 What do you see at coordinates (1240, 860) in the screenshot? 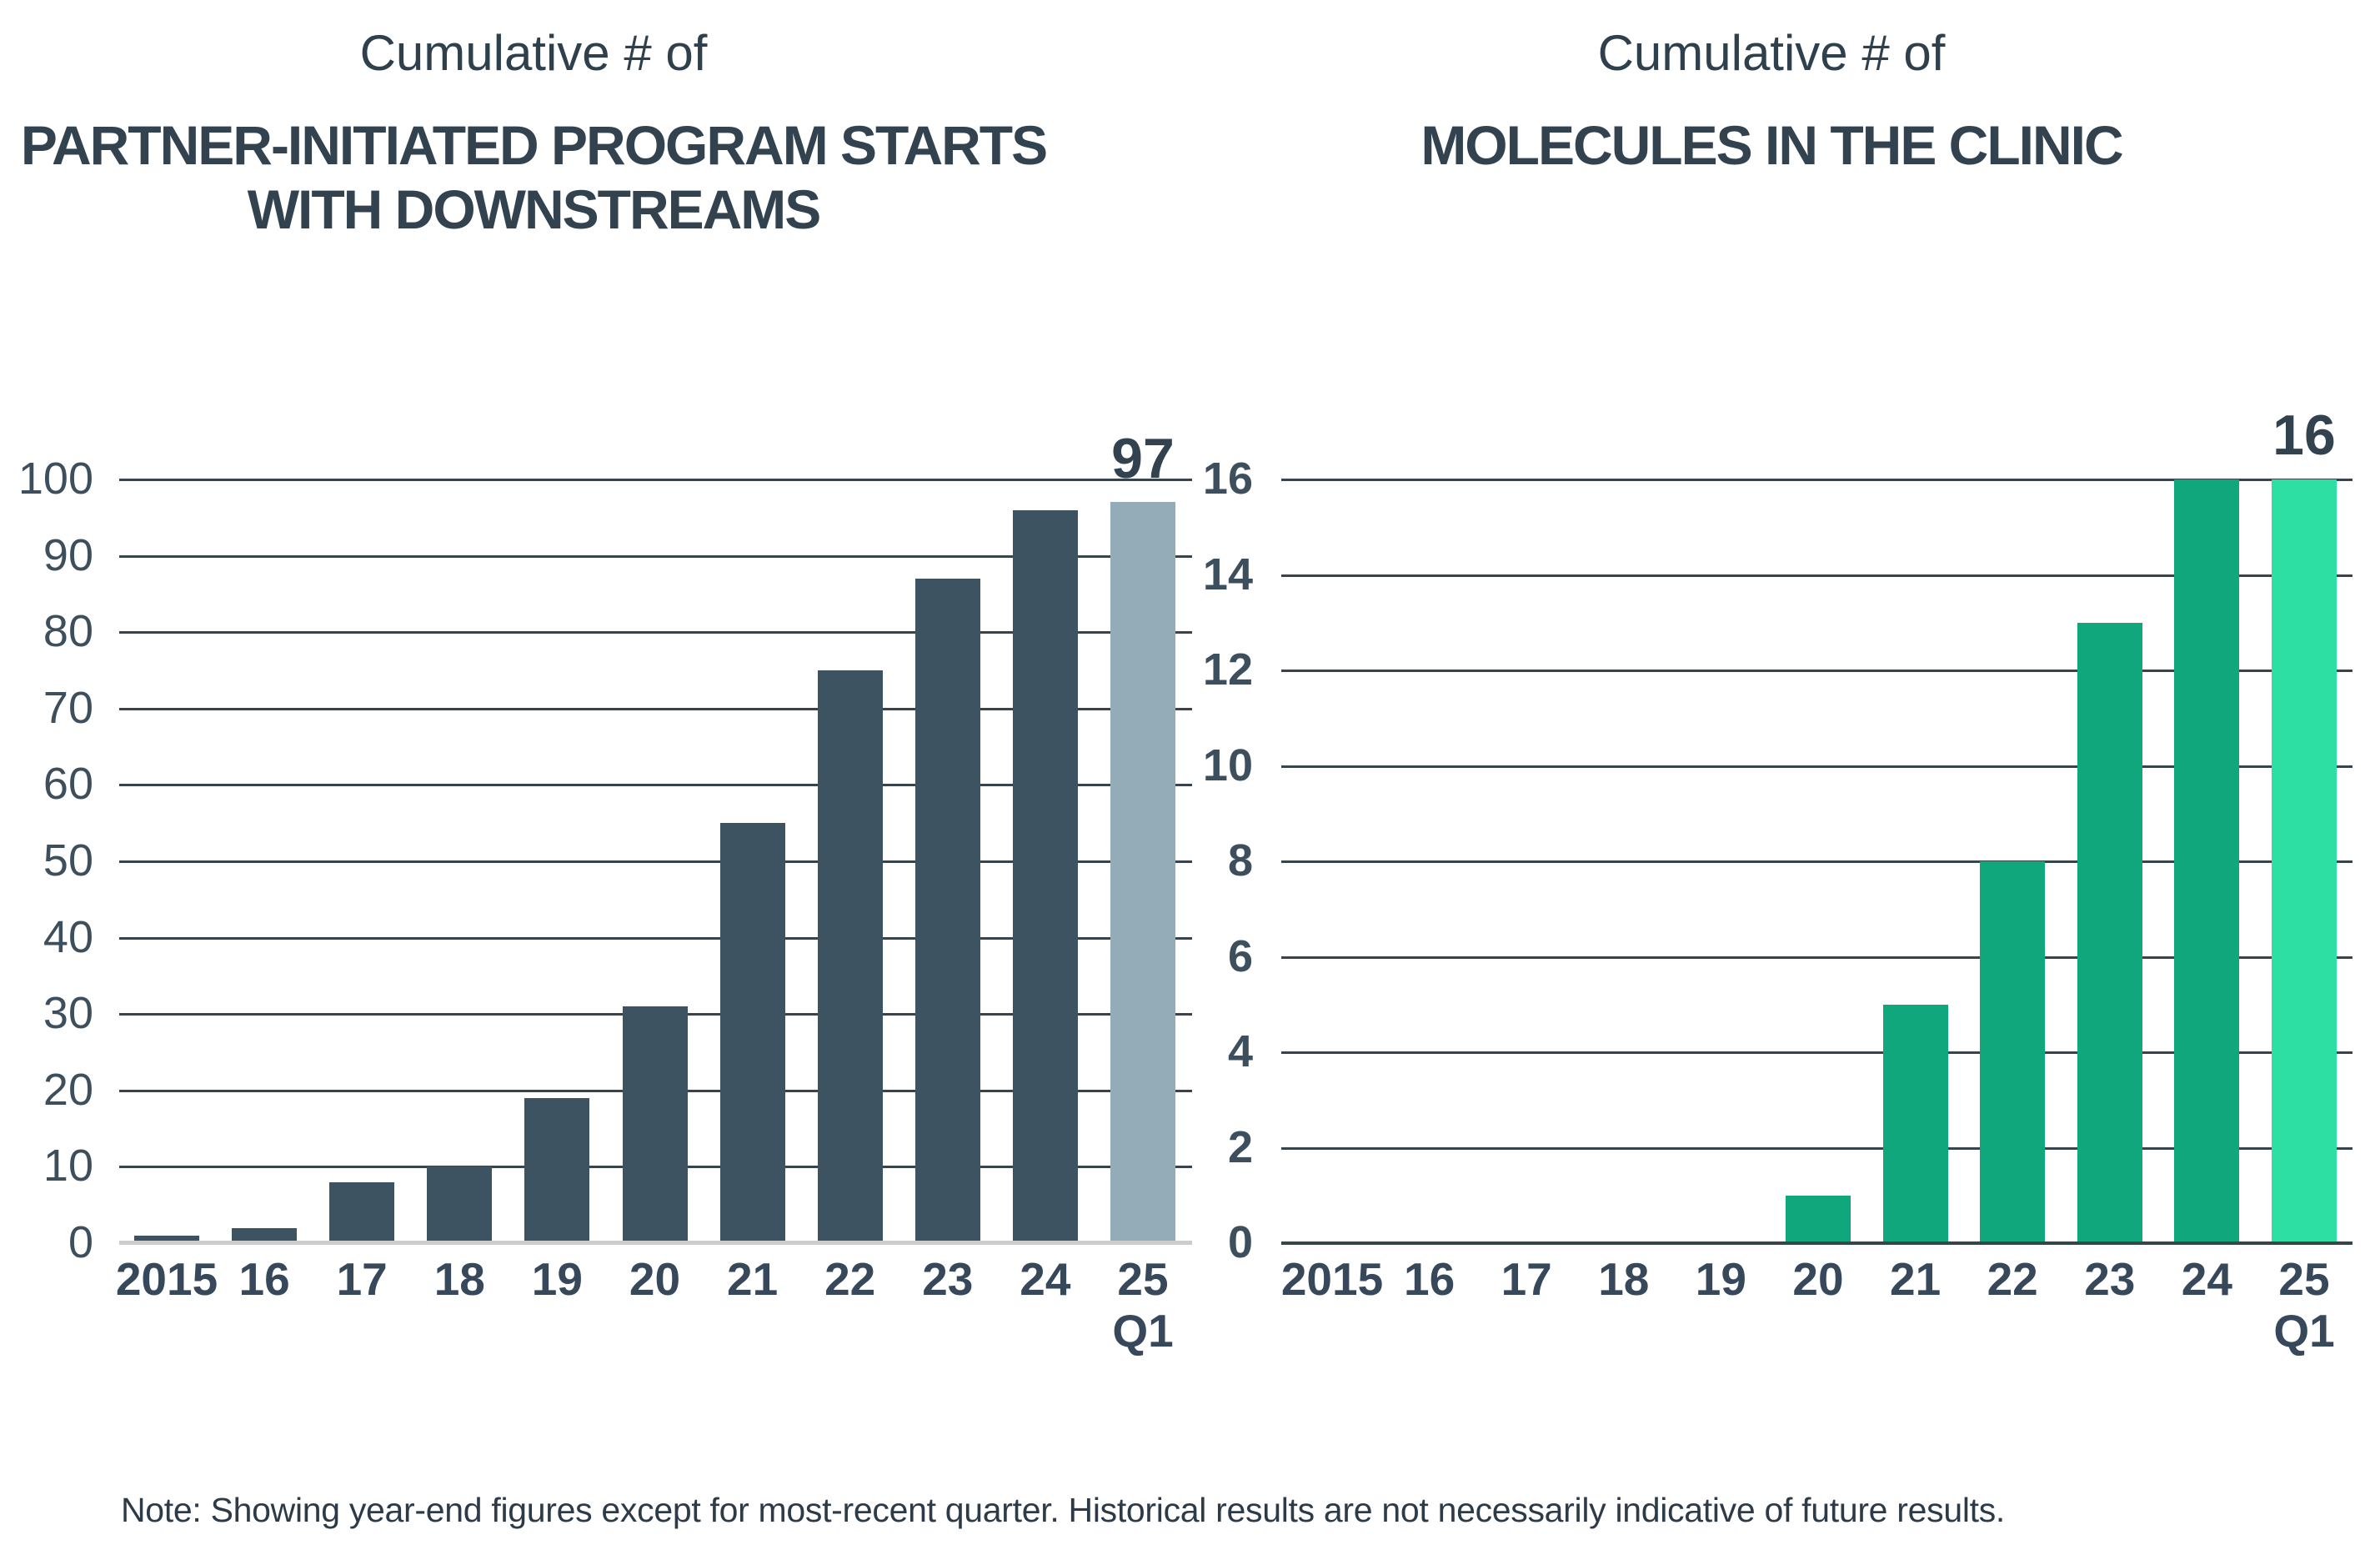
I see `y-axis-label-8: 8` at bounding box center [1240, 860].